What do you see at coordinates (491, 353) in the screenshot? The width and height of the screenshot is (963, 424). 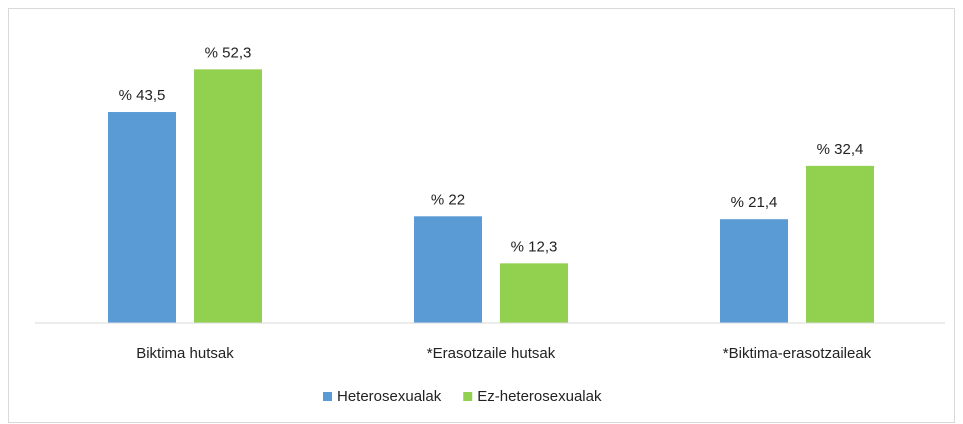 I see `x-tick-label: *Erasotzaile hutsak` at bounding box center [491, 353].